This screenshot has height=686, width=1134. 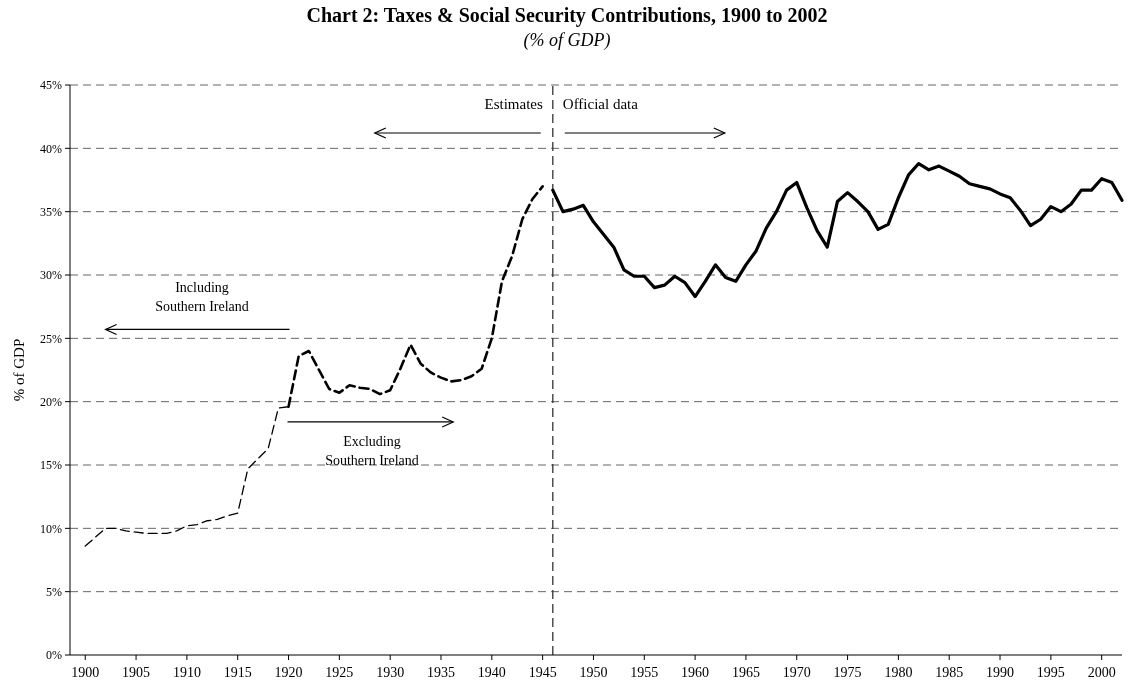 I want to click on x-tick-label: 1920, so click(x=288, y=672).